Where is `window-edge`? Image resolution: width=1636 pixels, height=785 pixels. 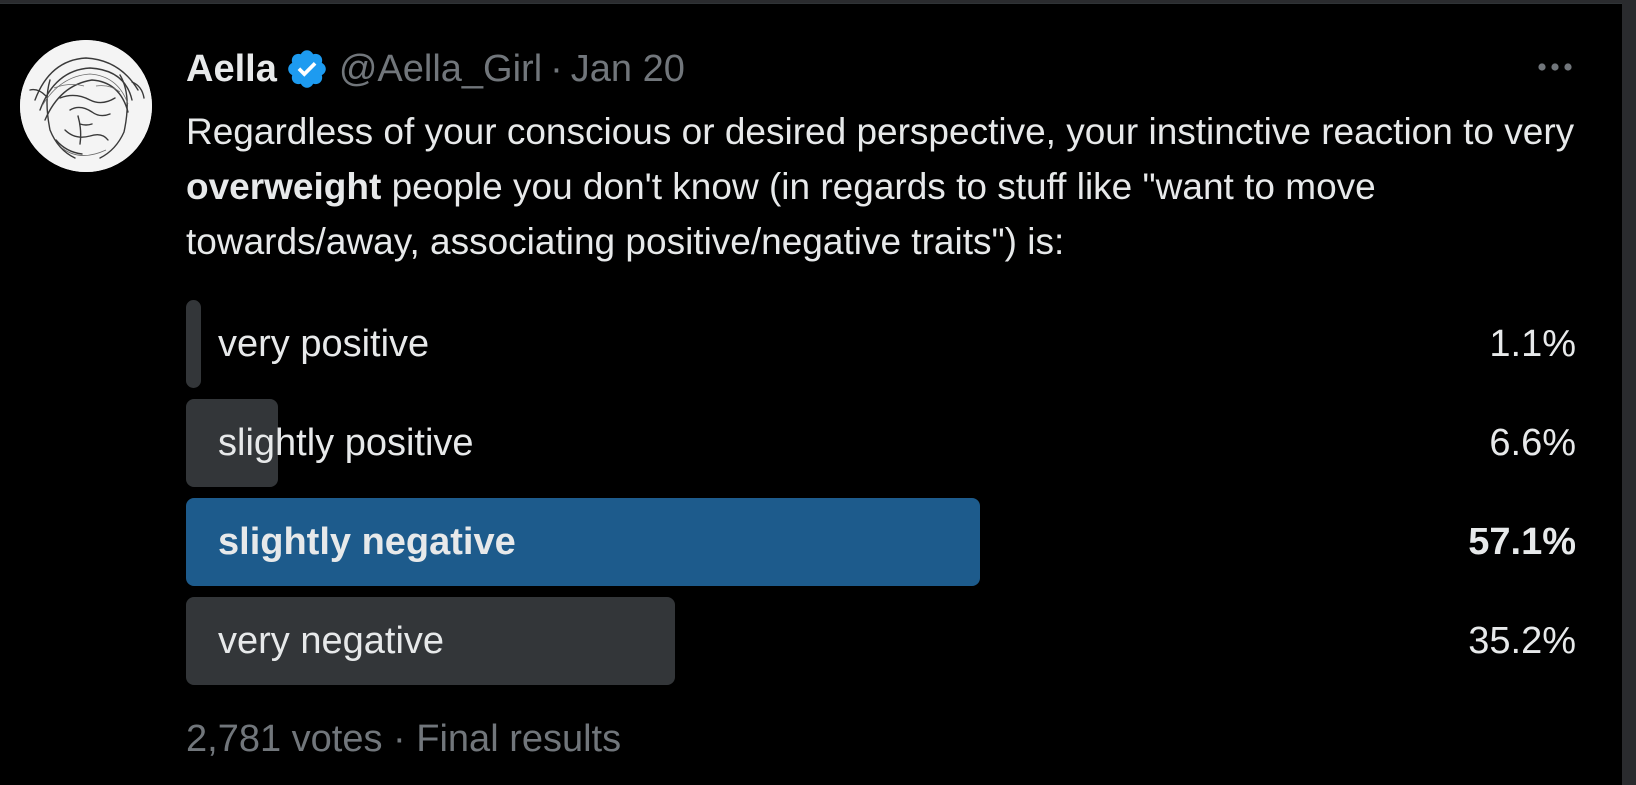
window-edge is located at coordinates (1629, 392).